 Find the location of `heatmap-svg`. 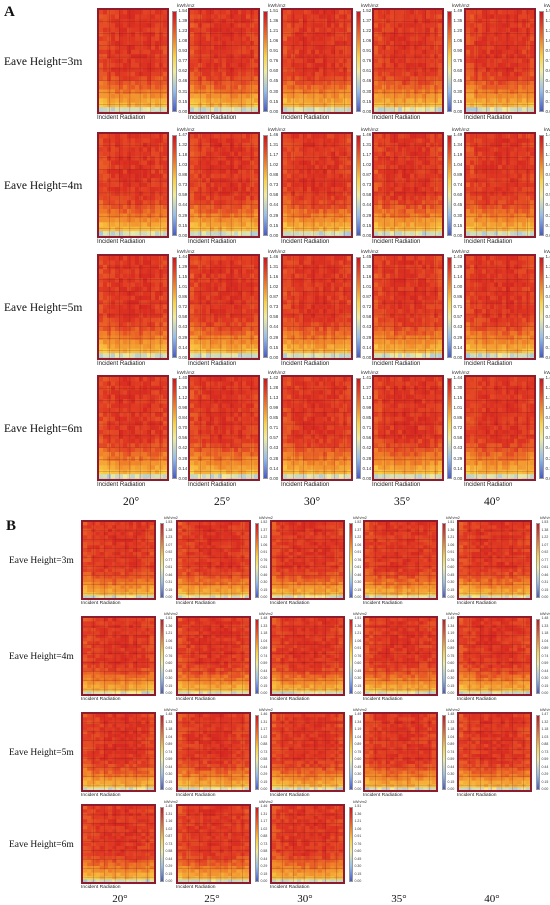

heatmap-svg is located at coordinates (318, 185).